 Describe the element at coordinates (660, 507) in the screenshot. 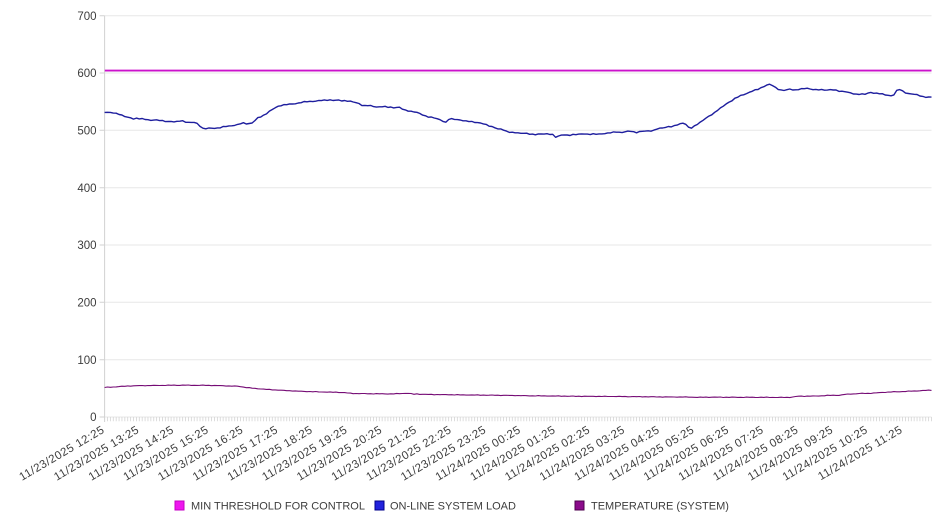

I see `svg-text: TEMPERATURE (SYSTEM)` at that location.